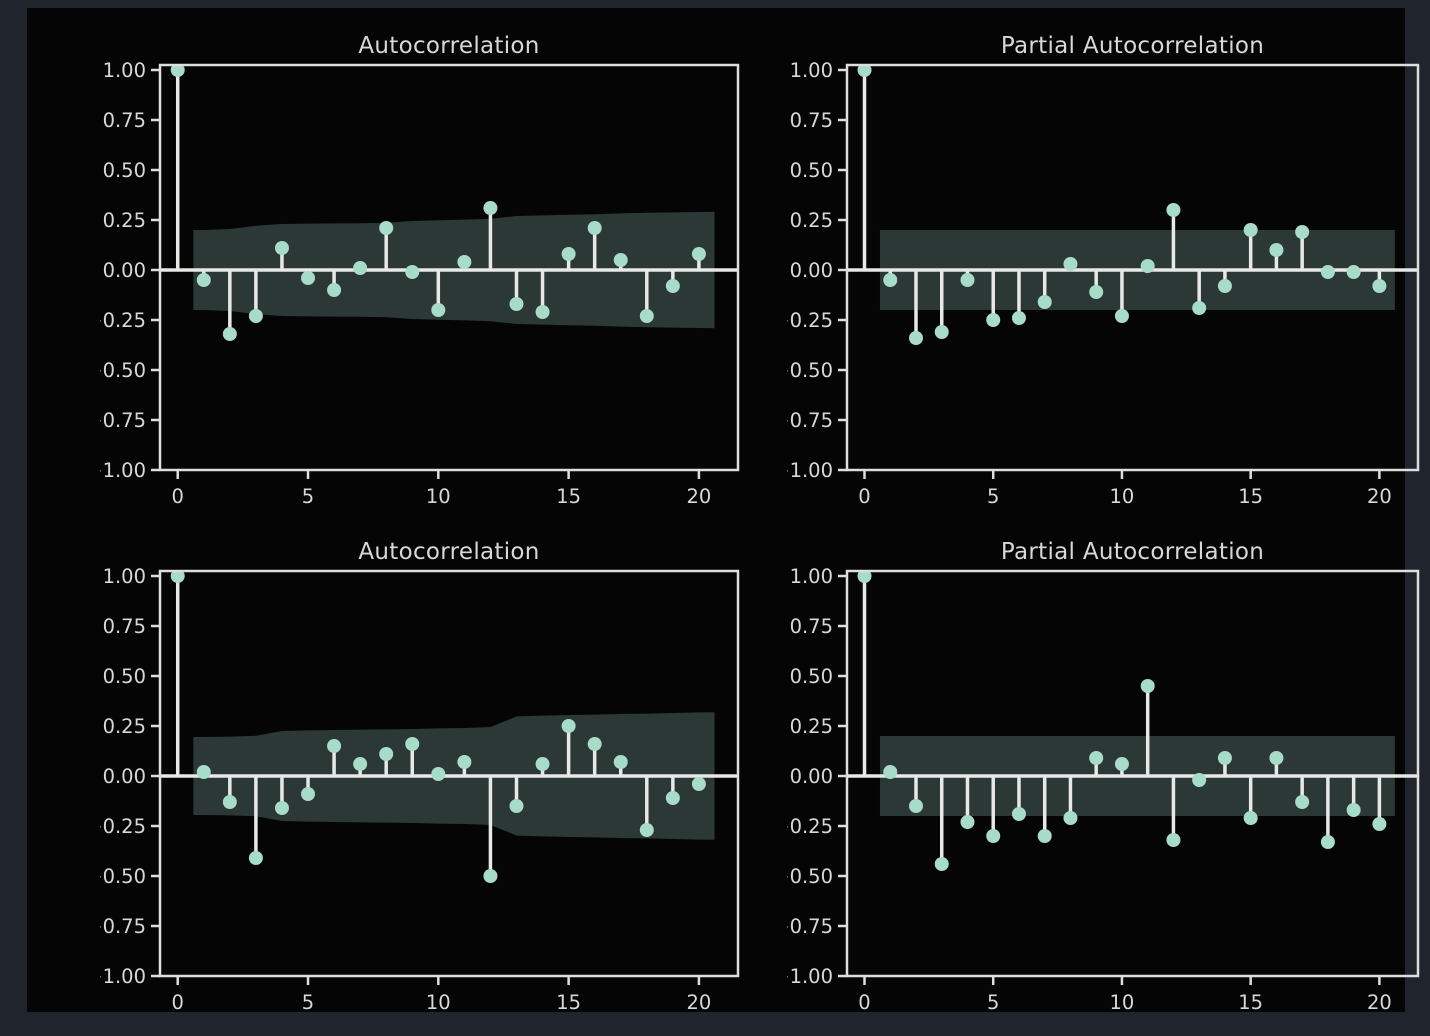 This screenshot has width=1430, height=1036. What do you see at coordinates (1132, 46) in the screenshot?
I see `chart-title-pacf-top: Partial Autocorrelation` at bounding box center [1132, 46].